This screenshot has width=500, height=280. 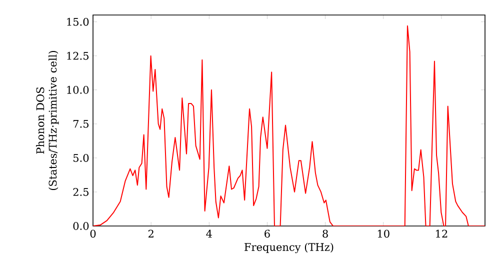 What do you see at coordinates (78, 22) in the screenshot?
I see `y-tick-label: 15.0` at bounding box center [78, 22].